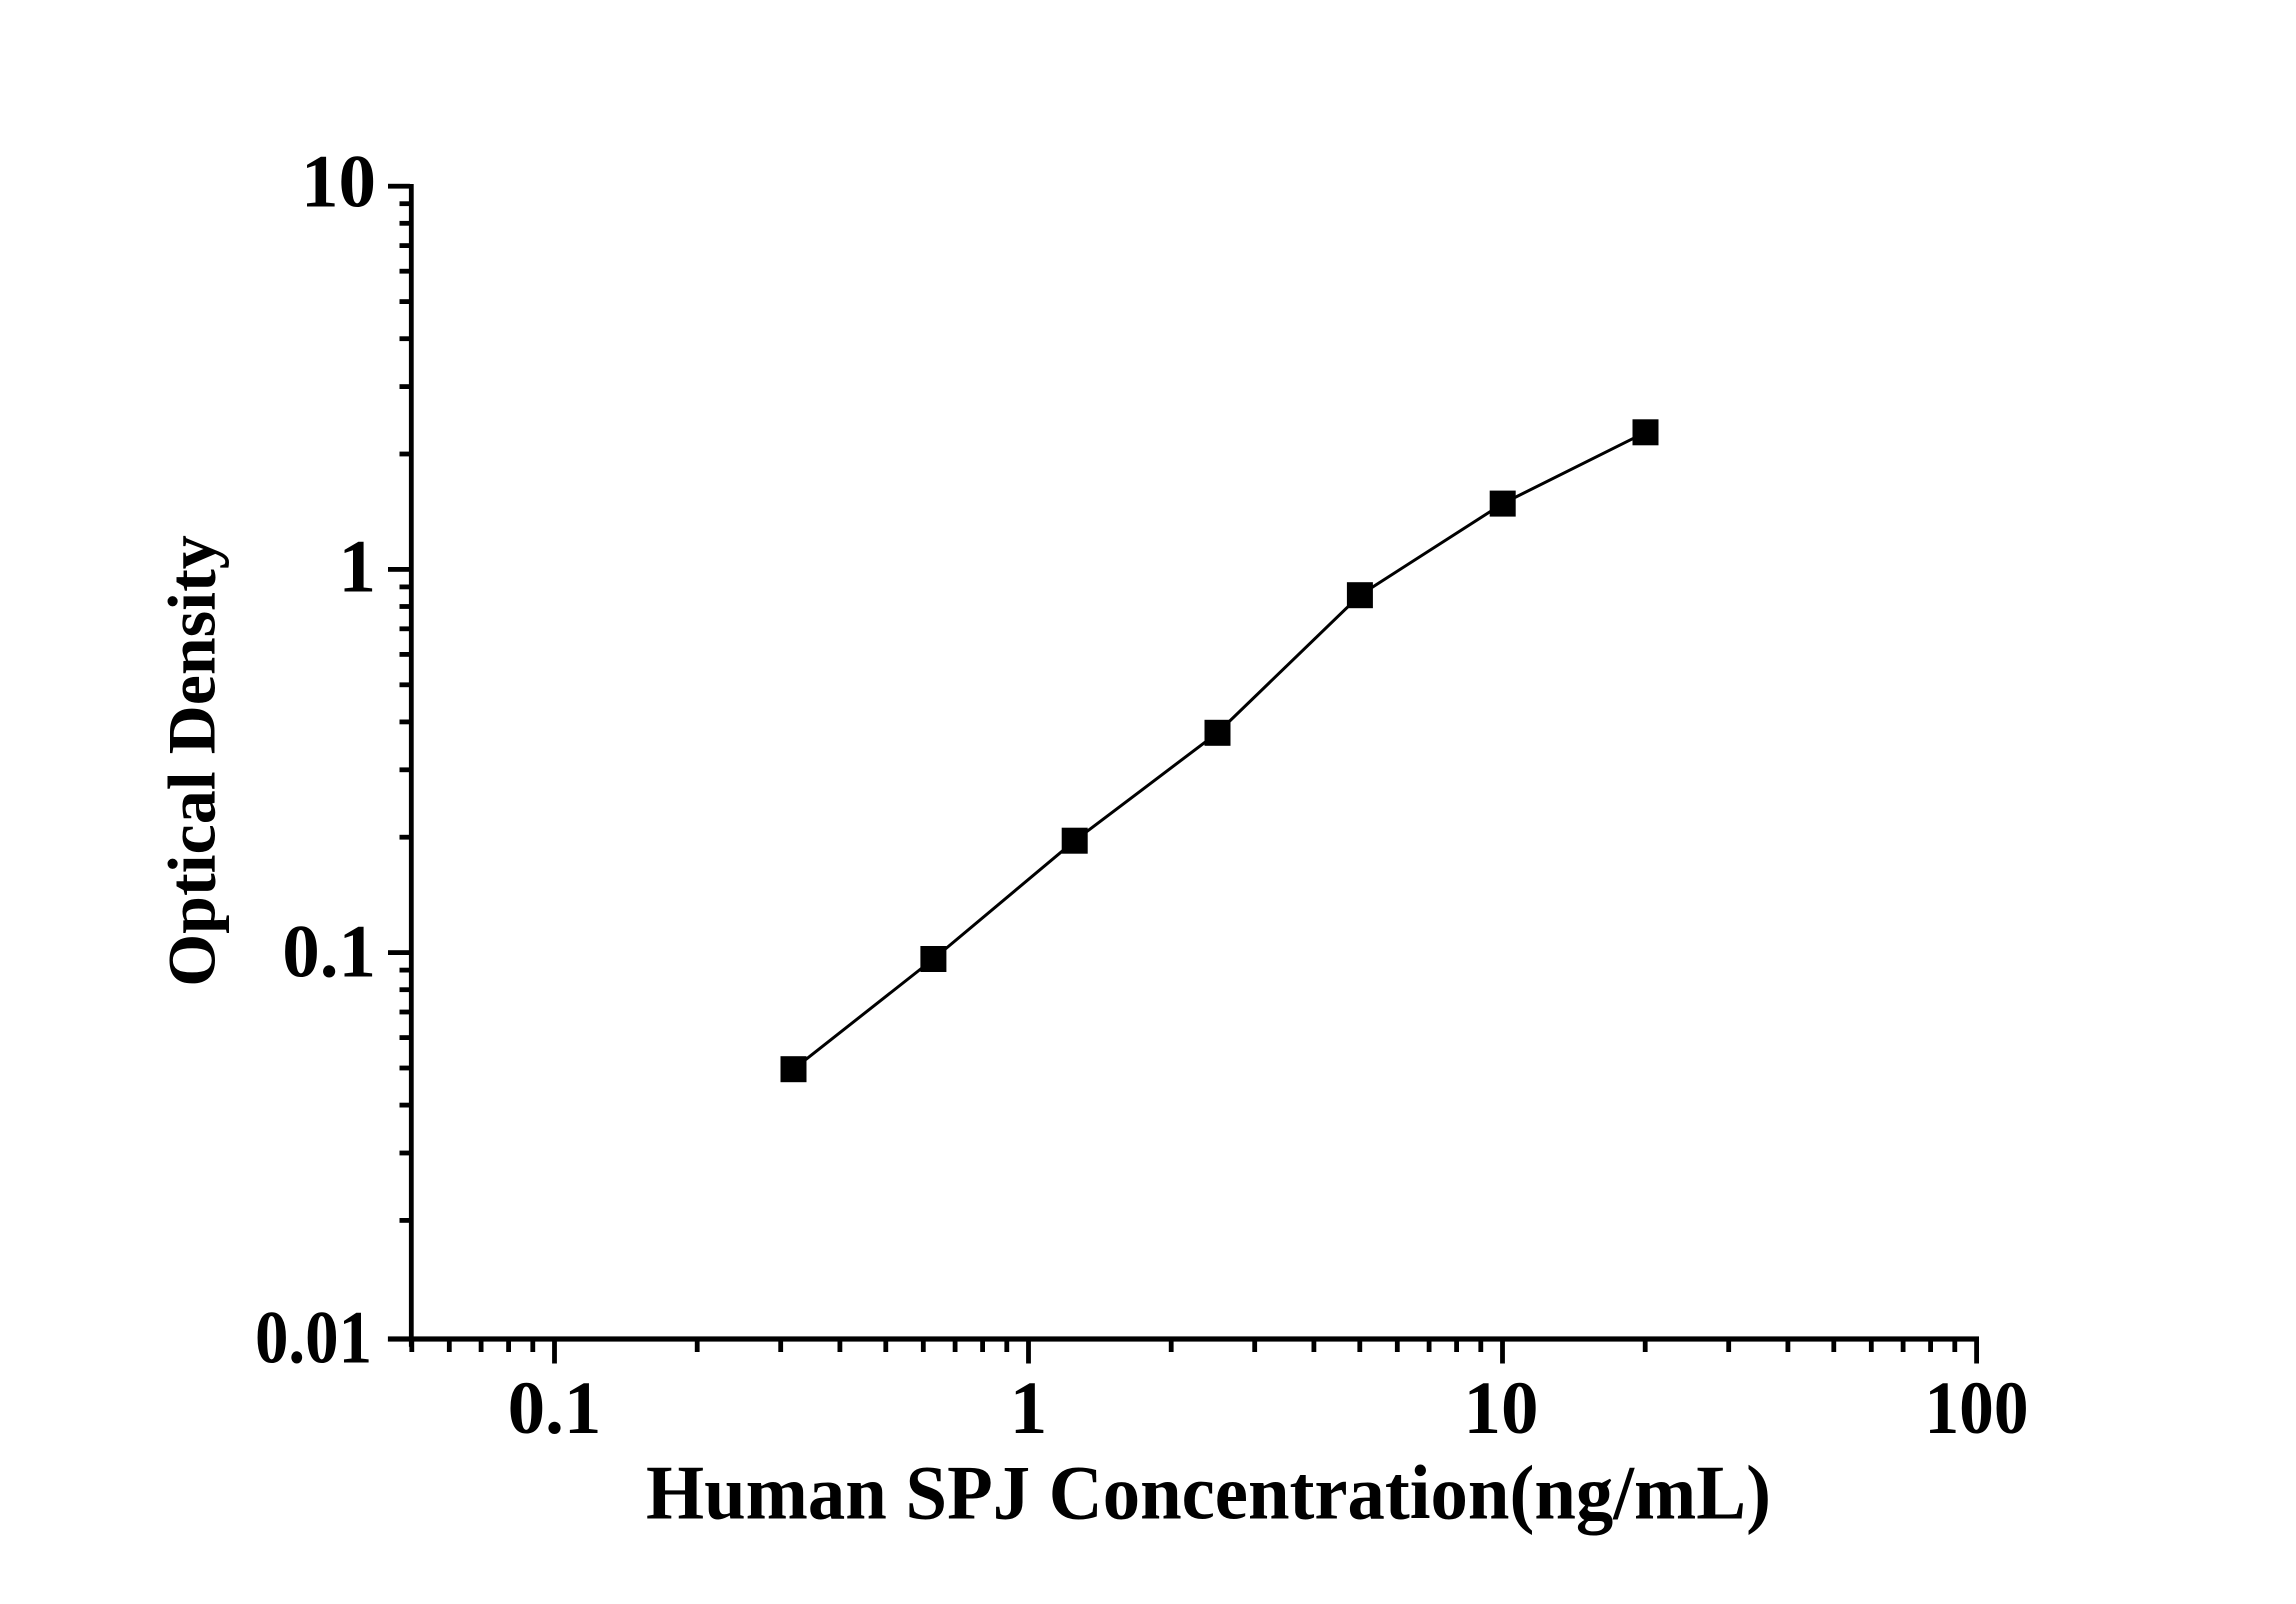 The width and height of the screenshot is (2296, 1604). Describe the element at coordinates (1208, 1493) in the screenshot. I see `svg-text: Human SPJ Concentration(ng/mL)` at that location.